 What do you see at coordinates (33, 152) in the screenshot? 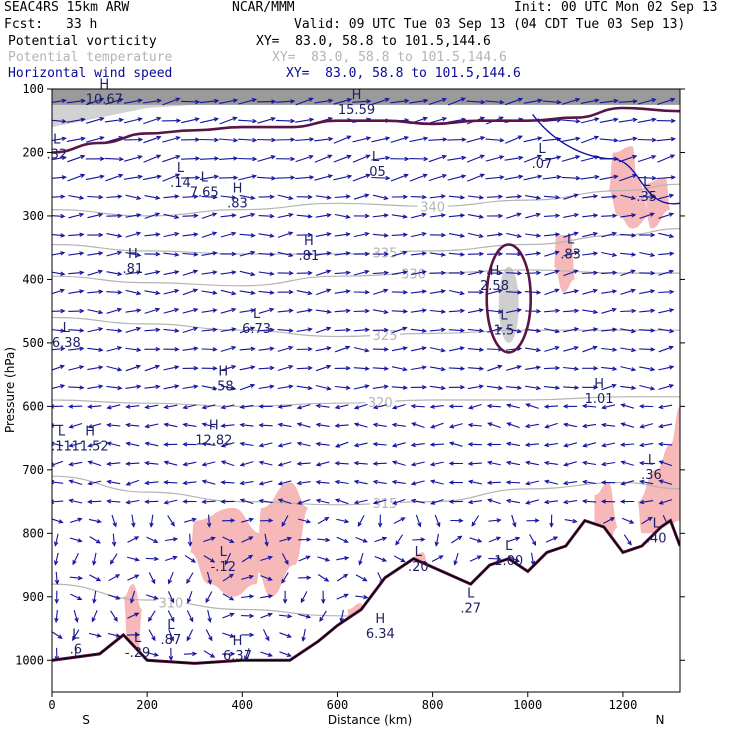
I see `y-tick-label: 200` at bounding box center [33, 152].